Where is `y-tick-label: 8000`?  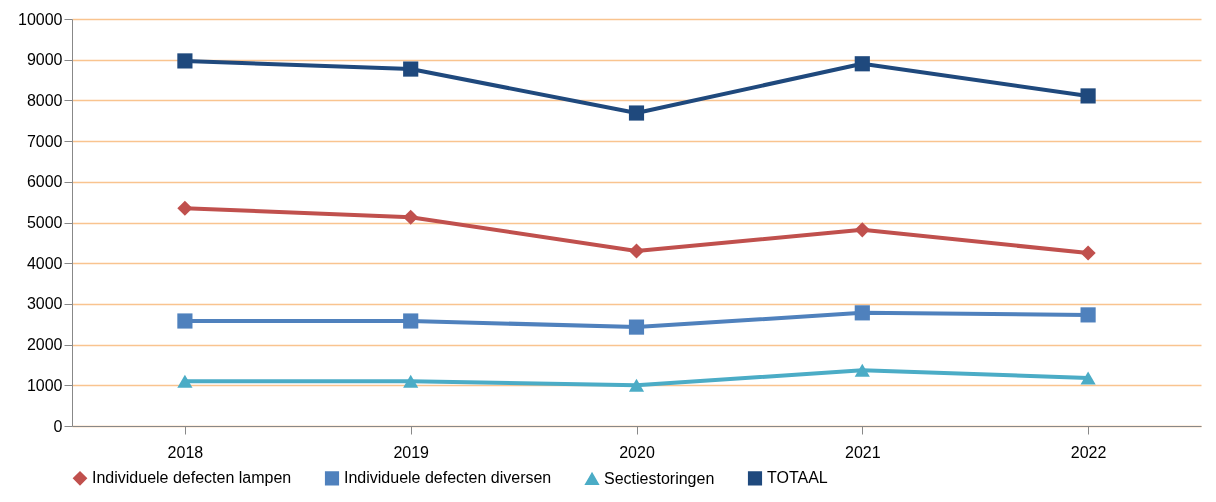
y-tick-label: 8000 is located at coordinates (44, 100).